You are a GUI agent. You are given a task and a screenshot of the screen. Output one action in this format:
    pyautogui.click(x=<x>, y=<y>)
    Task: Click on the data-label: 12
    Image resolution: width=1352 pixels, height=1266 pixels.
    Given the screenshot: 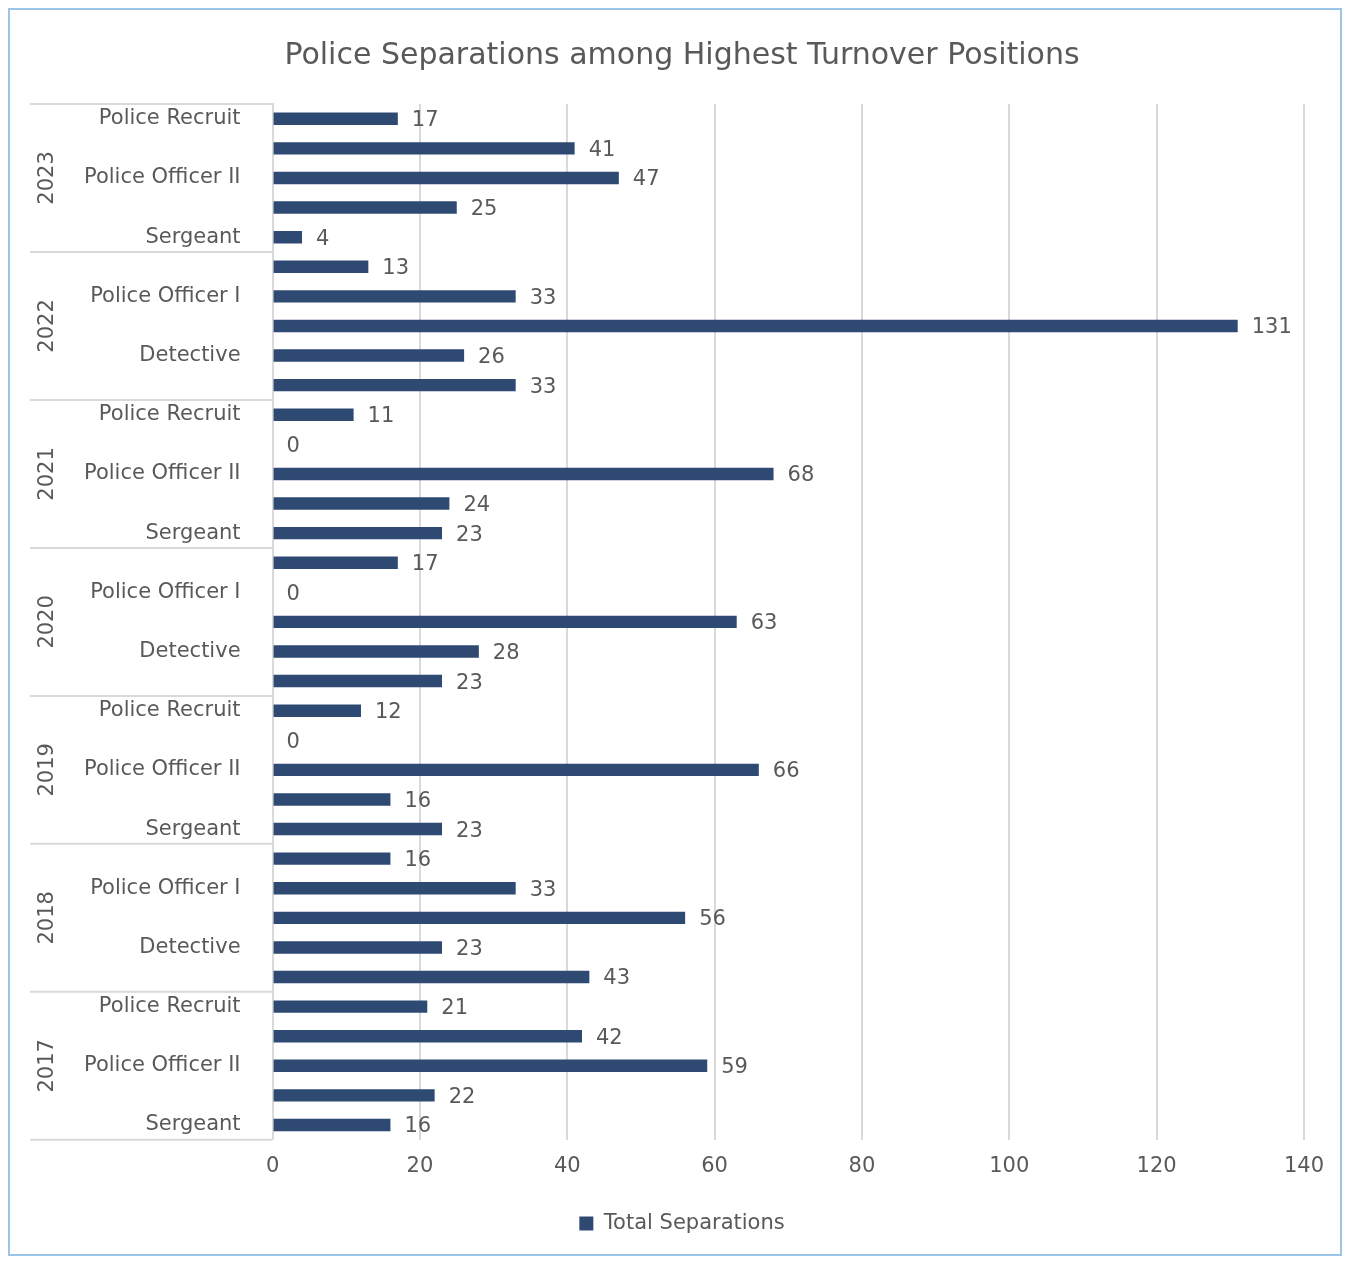 What is the action you would take?
    pyautogui.click(x=388, y=711)
    